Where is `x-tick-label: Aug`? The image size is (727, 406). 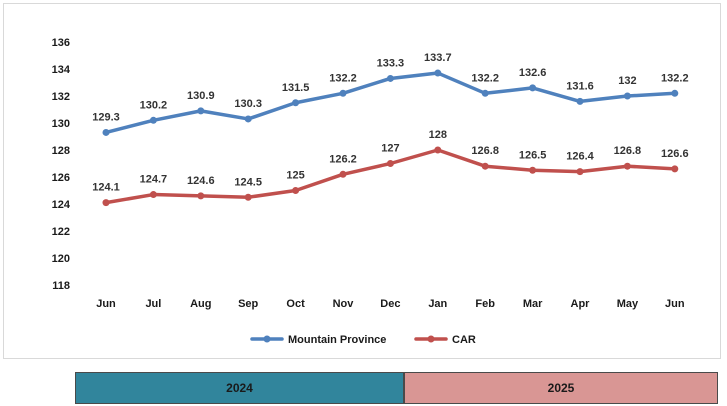 x-tick-label: Aug is located at coordinates (200, 304).